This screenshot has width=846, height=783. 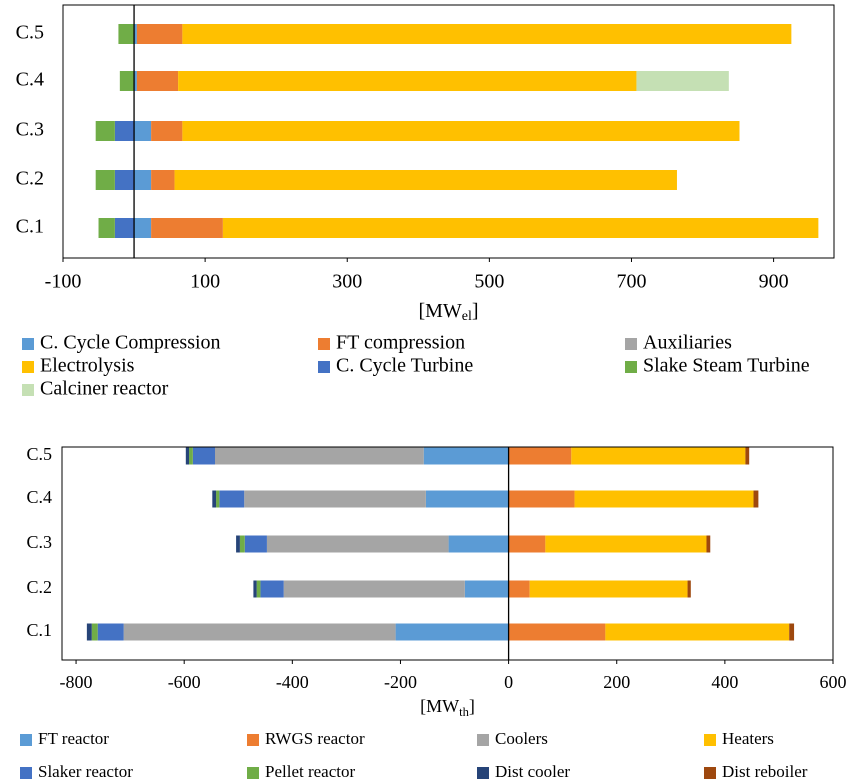 I want to click on x-tick-label: 700, so click(x=631, y=282).